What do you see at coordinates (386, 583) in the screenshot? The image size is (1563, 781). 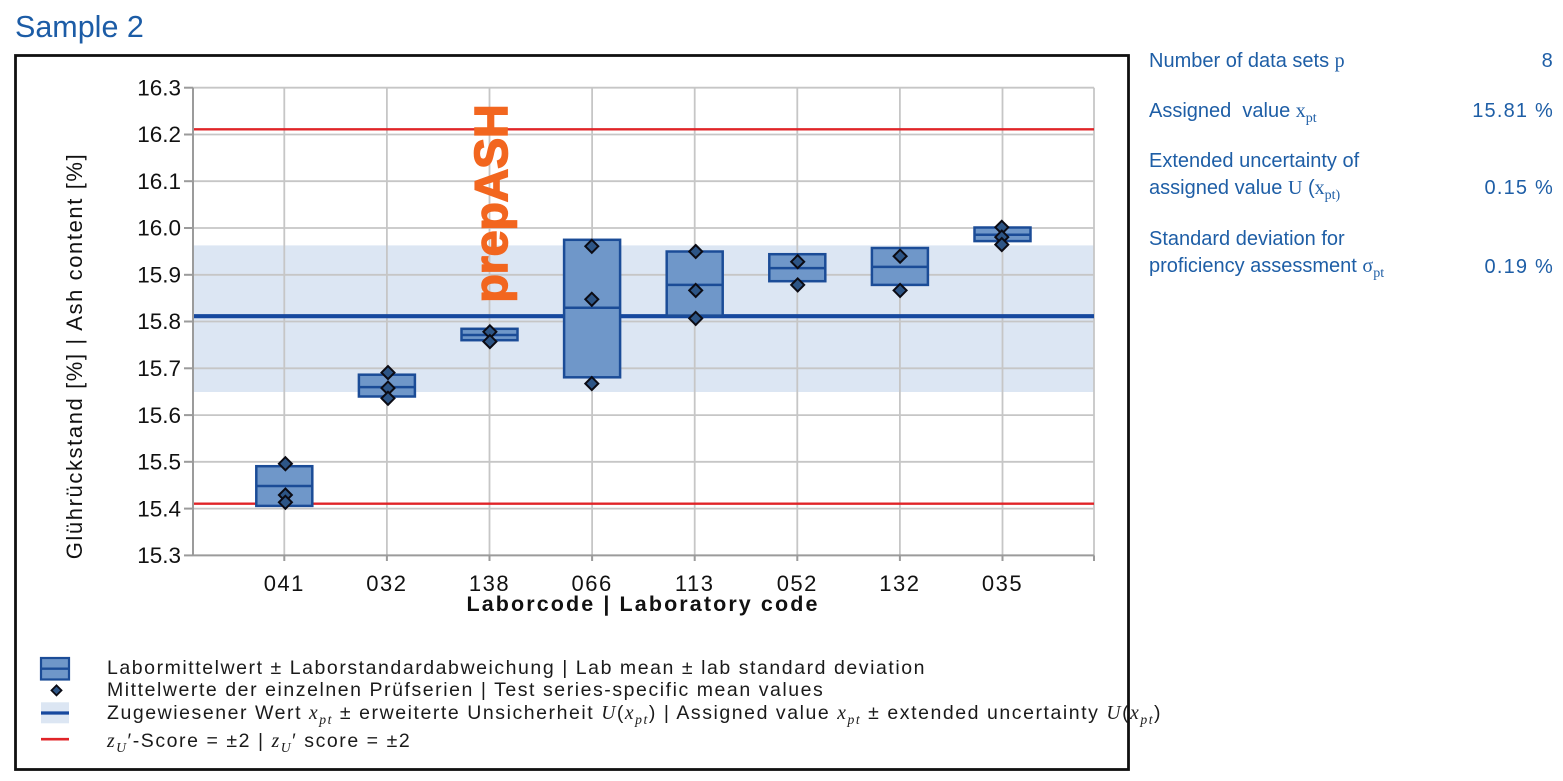 I see `svg-text: 032` at bounding box center [386, 583].